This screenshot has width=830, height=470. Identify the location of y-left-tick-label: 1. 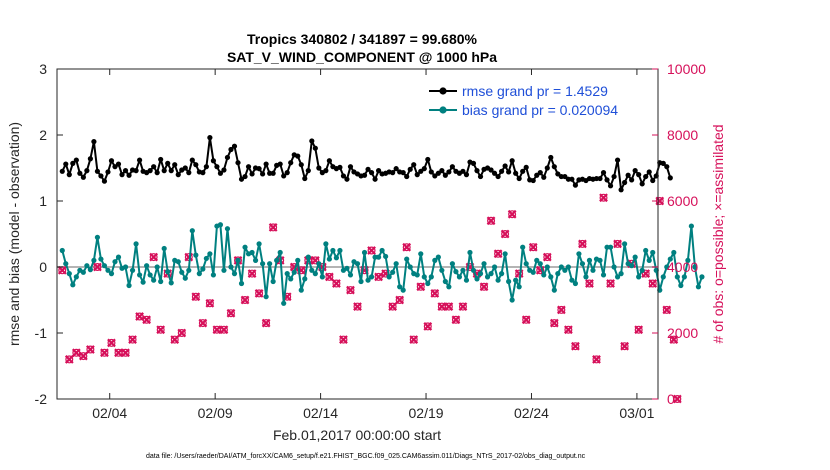
(43, 201).